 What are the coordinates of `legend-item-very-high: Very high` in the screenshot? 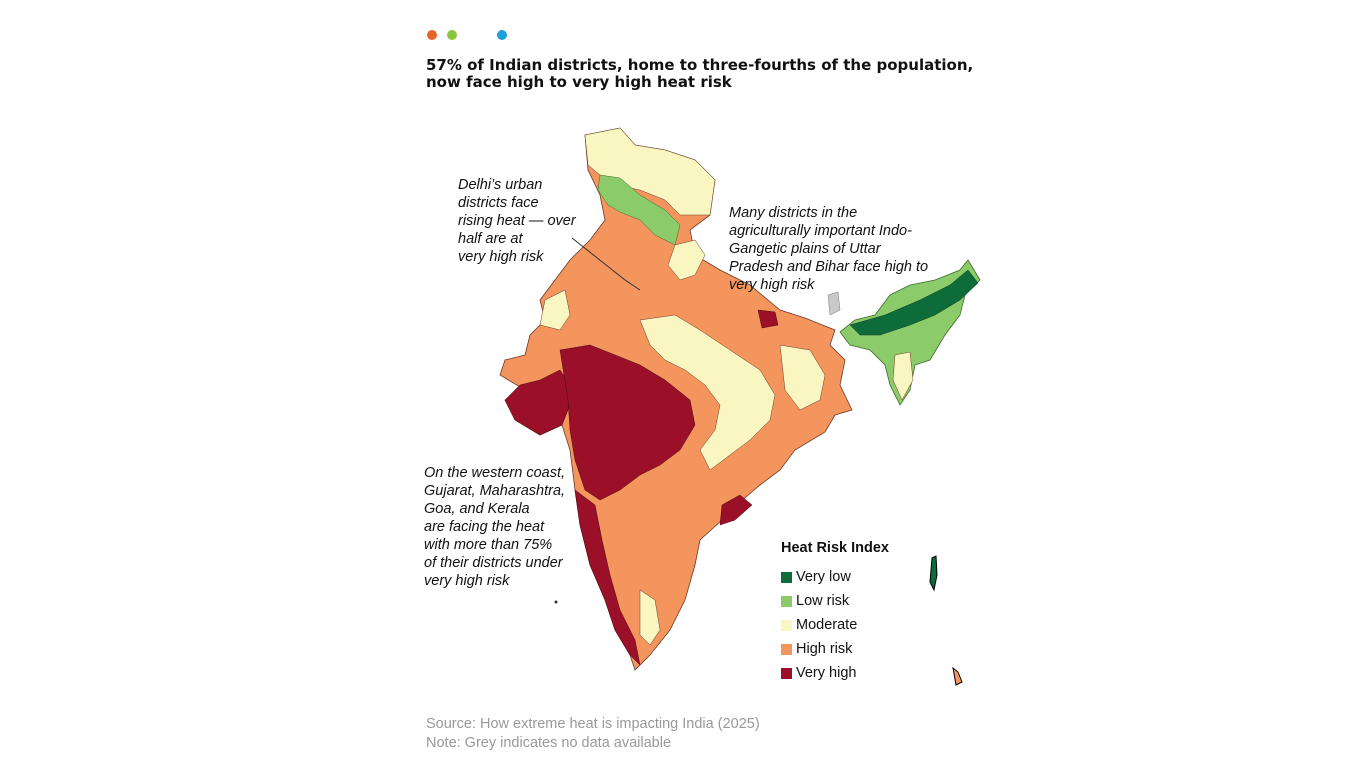 It's located at (851, 673).